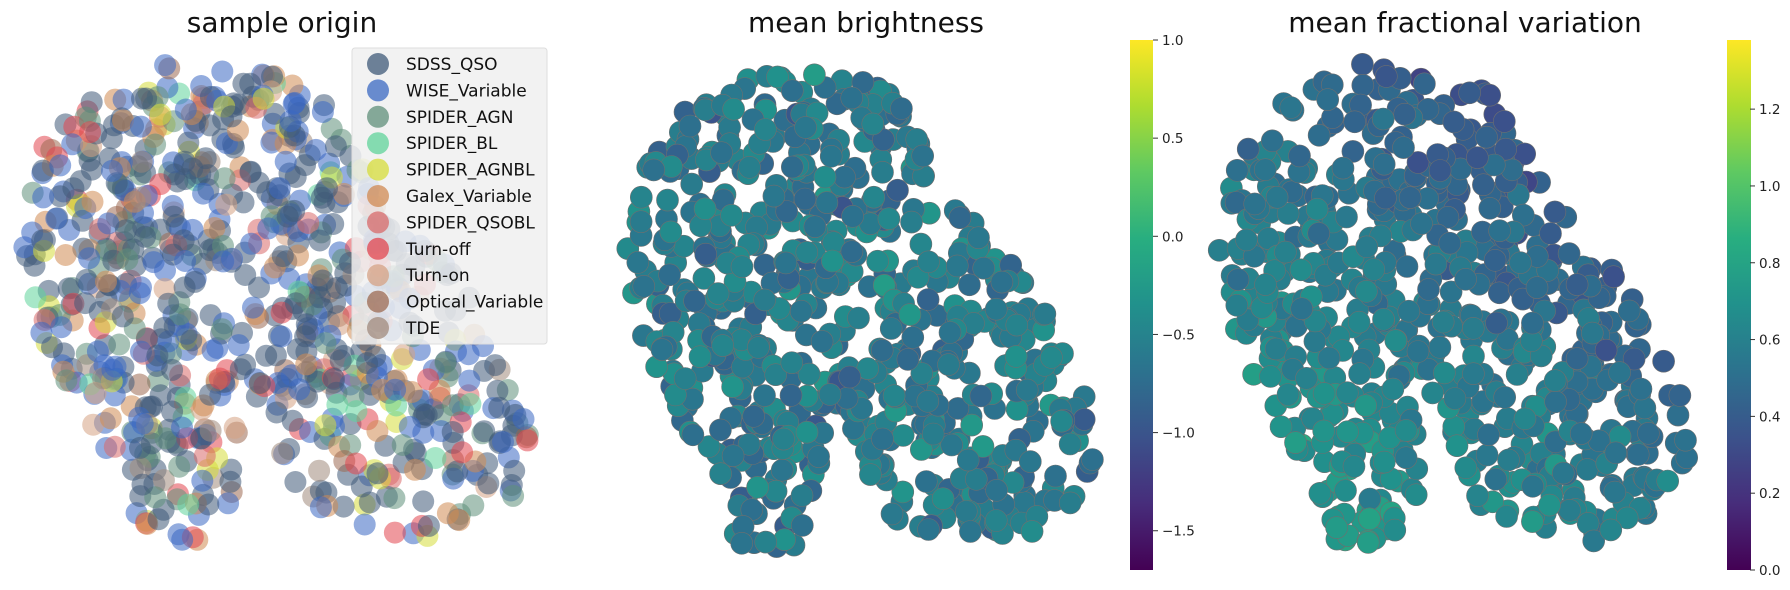 The width and height of the screenshot is (1790, 590). I want to click on legend-item: Turn-off, so click(419, 248).